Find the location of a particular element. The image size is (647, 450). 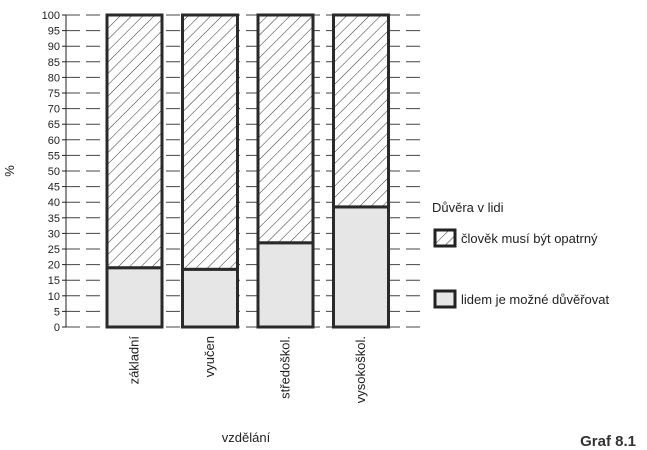

x-axis-label: vzdělání is located at coordinates (246, 437).